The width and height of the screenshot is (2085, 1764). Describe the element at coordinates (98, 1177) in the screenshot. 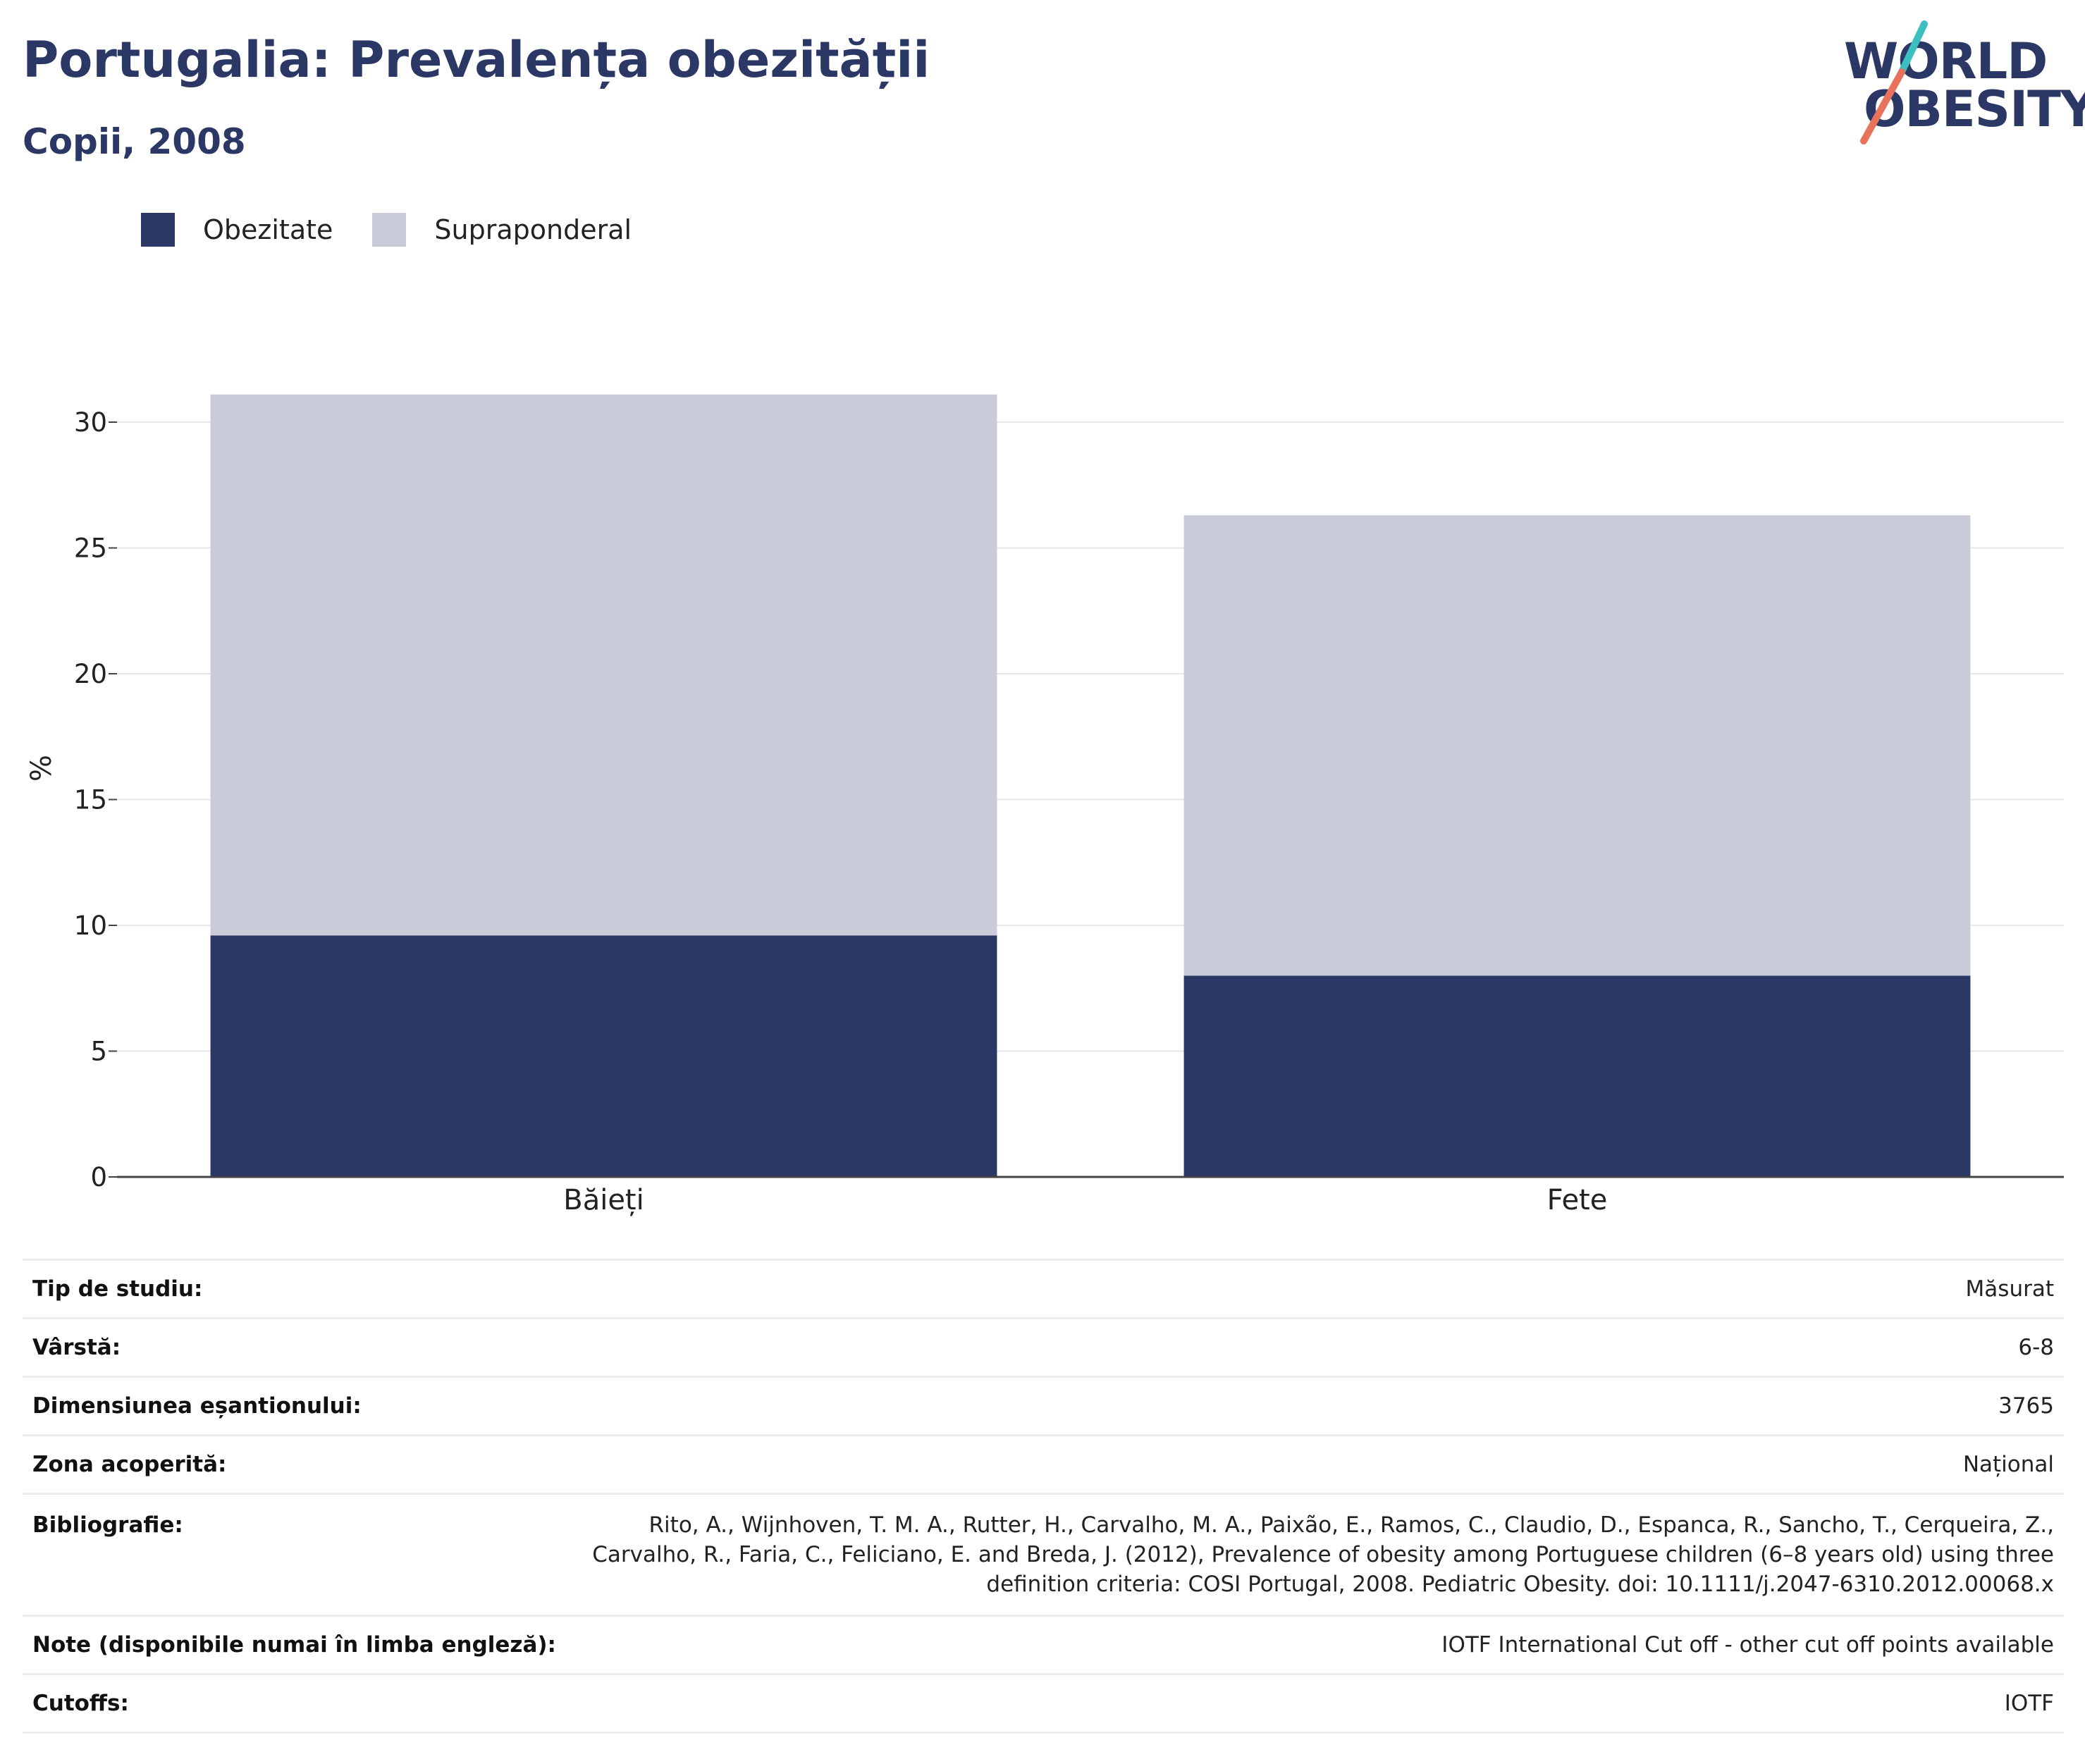

I see `y-tick-label: 0` at that location.